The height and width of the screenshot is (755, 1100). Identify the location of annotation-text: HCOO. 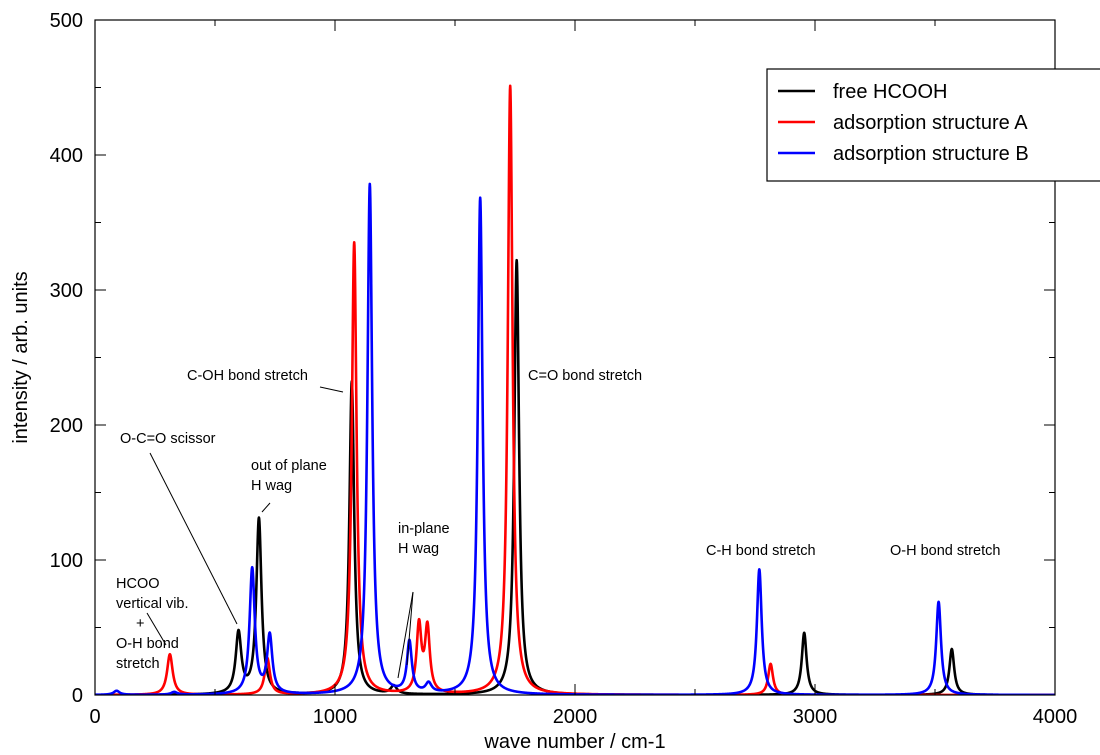
(138, 584).